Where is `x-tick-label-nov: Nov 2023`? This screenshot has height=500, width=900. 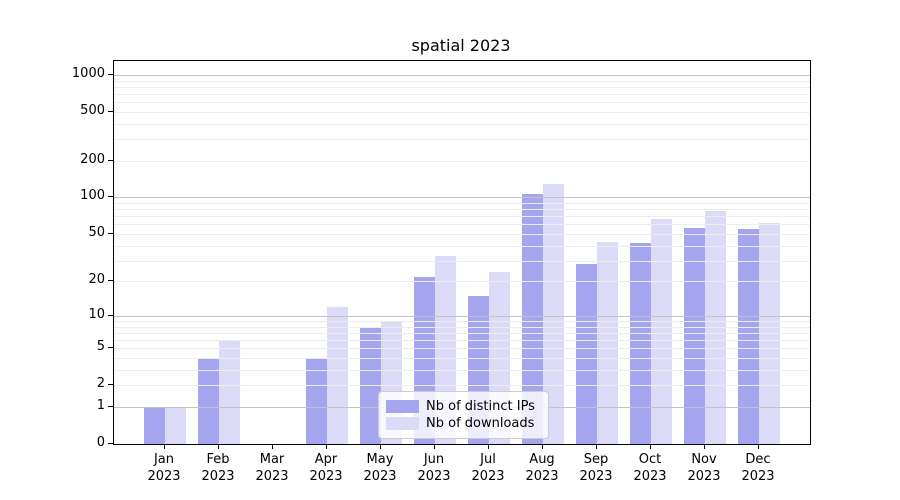 x-tick-label-nov: Nov 2023 is located at coordinates (704, 468).